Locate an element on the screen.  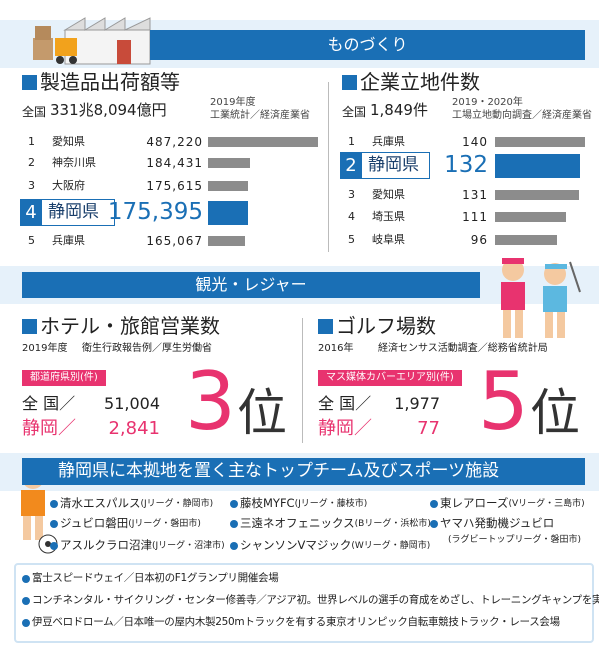
team-note: (Jリーグ・藤枝市) is located at coordinates (331, 504).